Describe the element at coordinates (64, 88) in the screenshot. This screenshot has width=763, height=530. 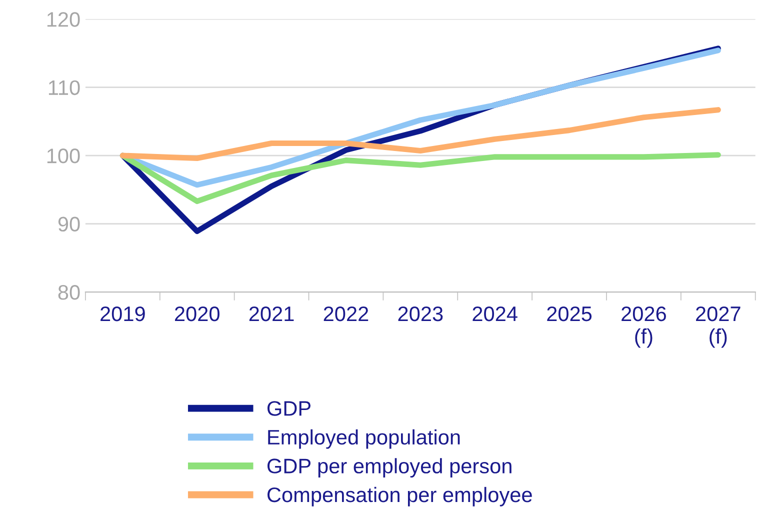
I see `y-tick-label: 110` at that location.